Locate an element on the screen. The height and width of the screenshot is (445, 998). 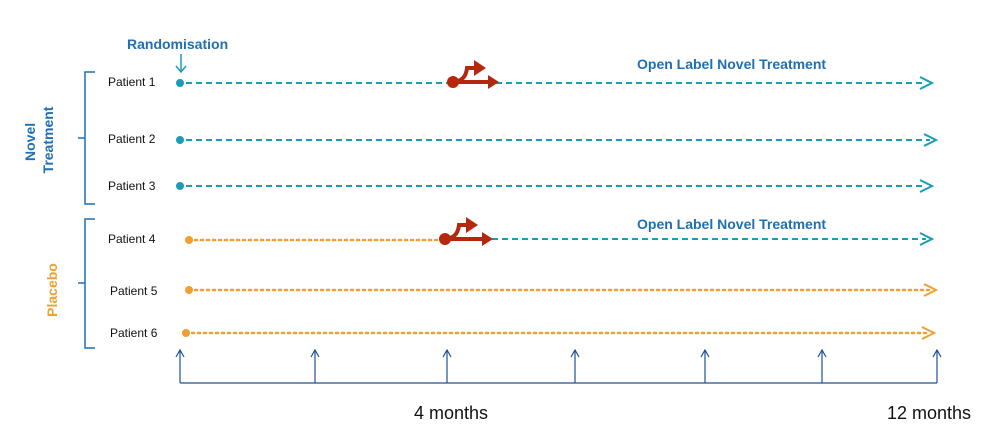
time-axis is located at coordinates (558, 366).